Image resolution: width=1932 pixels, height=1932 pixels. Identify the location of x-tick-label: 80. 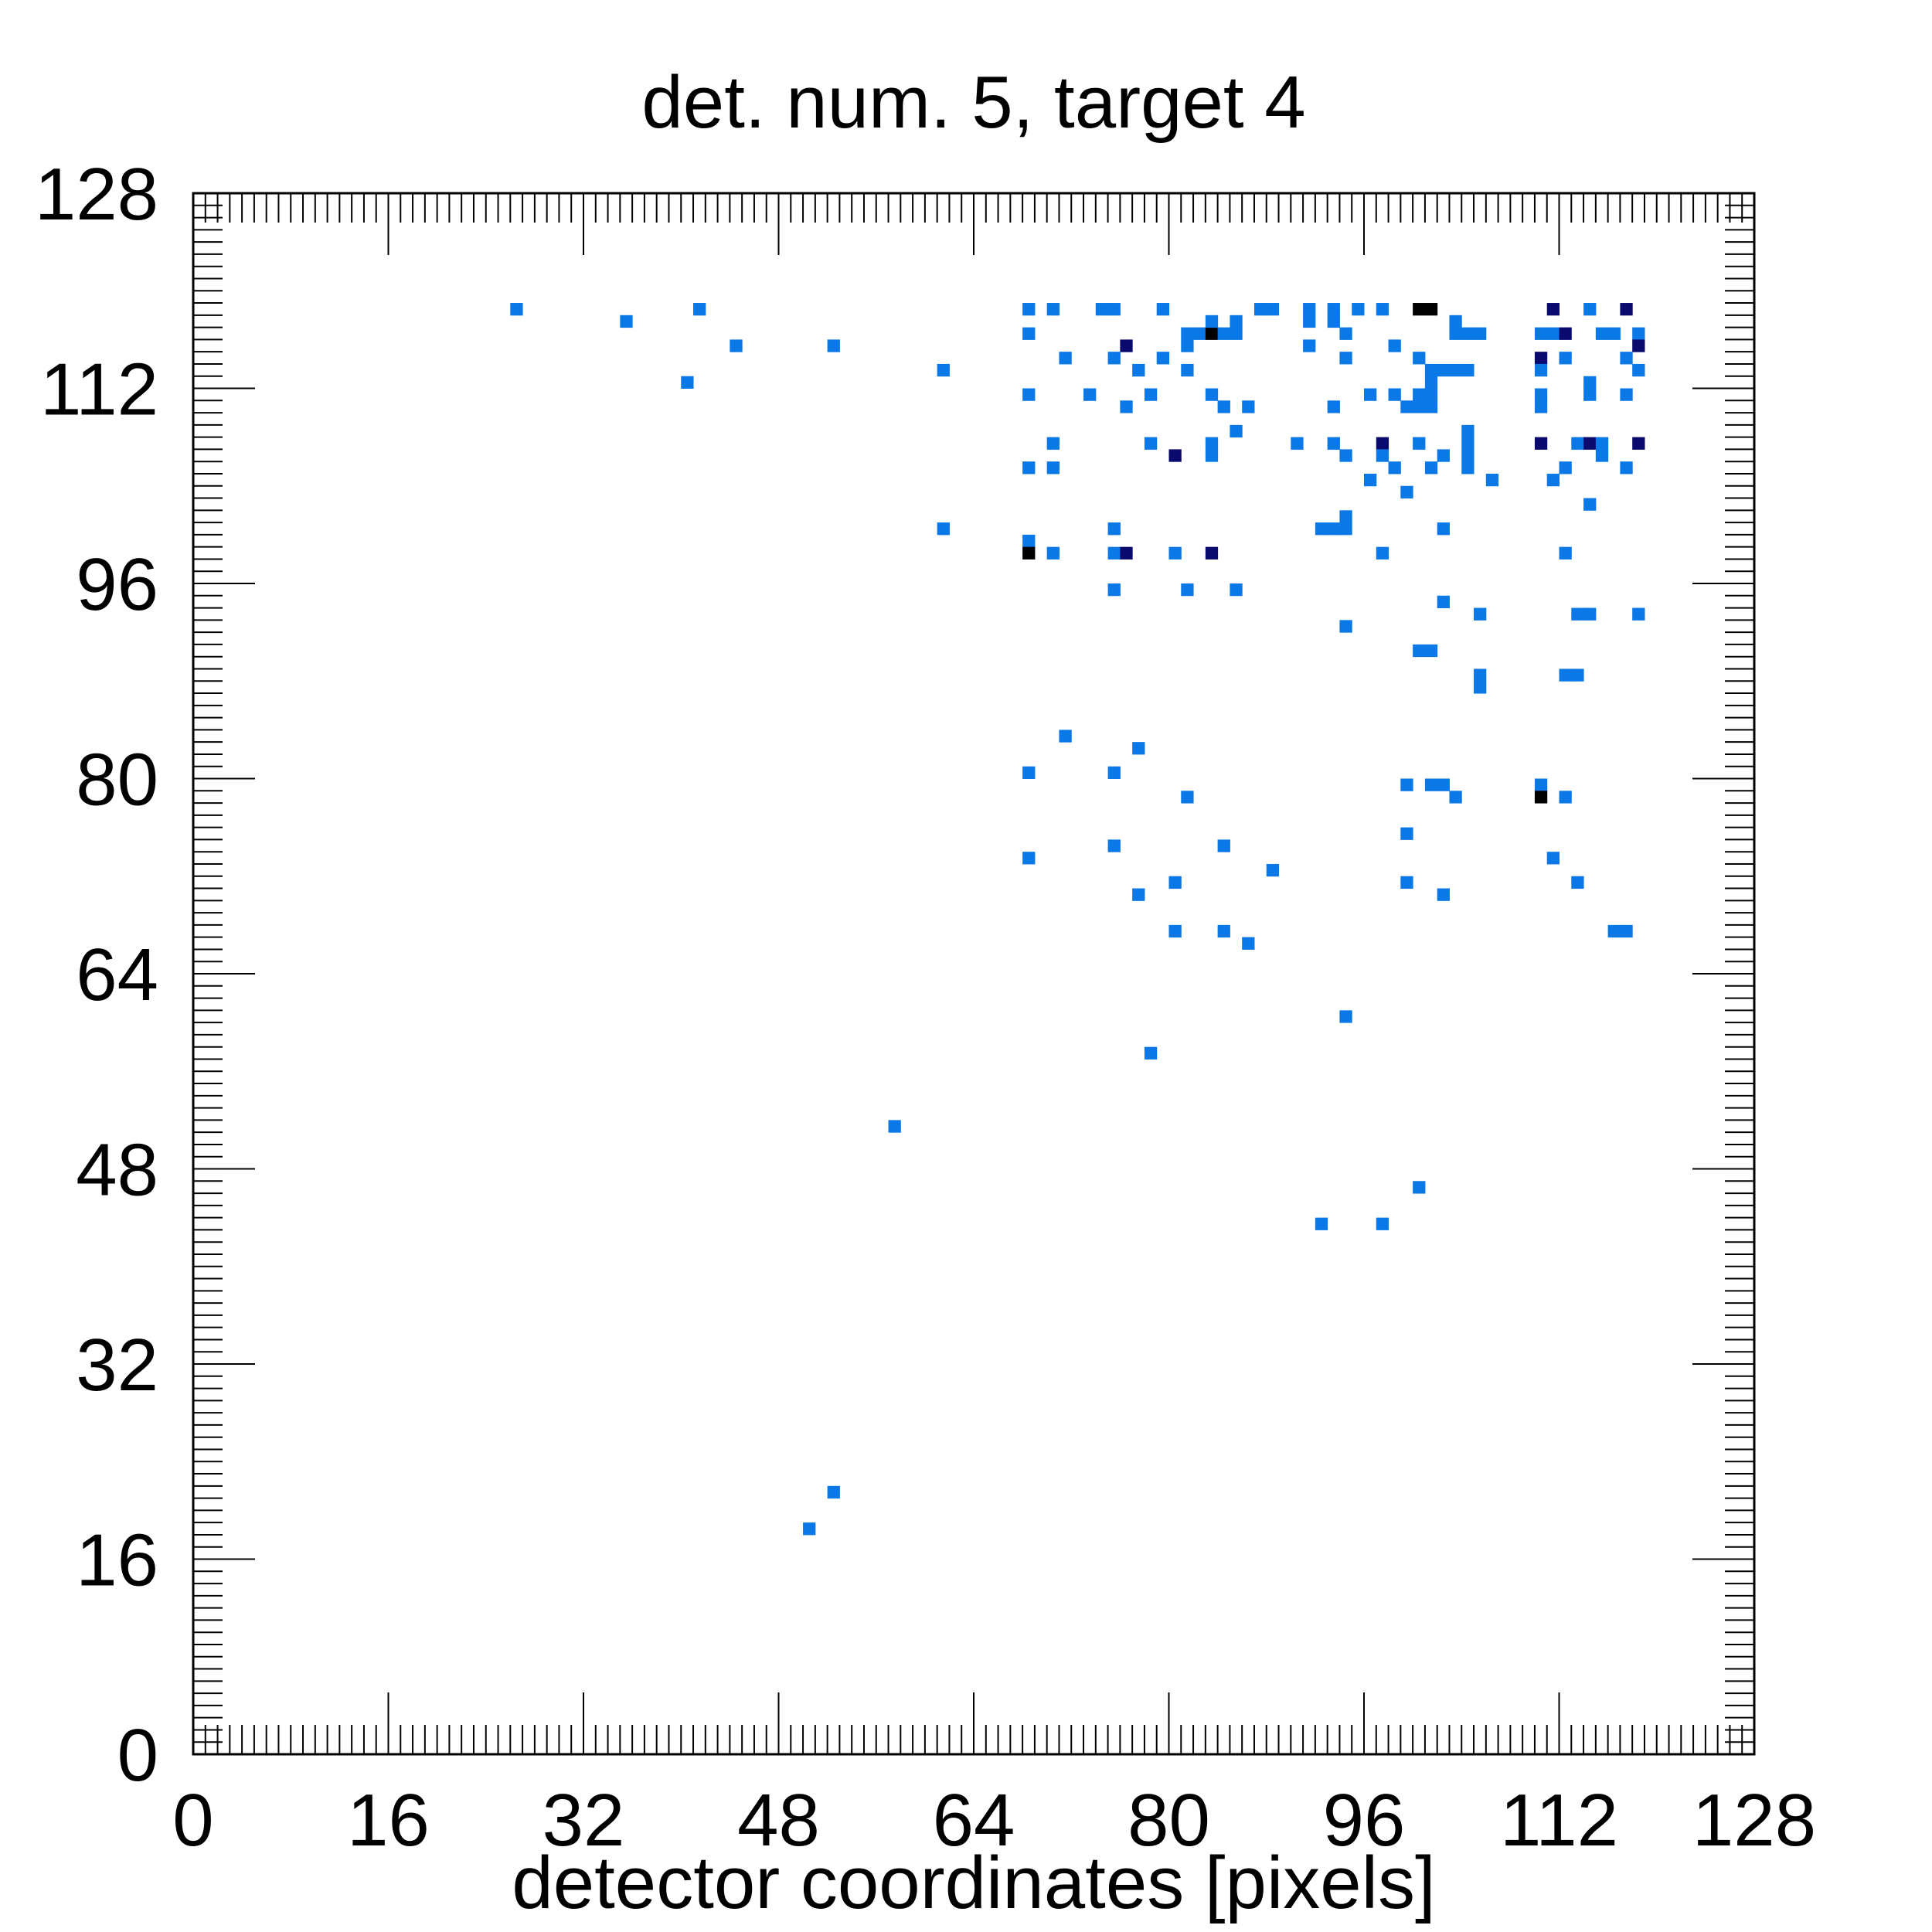
(1169, 1821).